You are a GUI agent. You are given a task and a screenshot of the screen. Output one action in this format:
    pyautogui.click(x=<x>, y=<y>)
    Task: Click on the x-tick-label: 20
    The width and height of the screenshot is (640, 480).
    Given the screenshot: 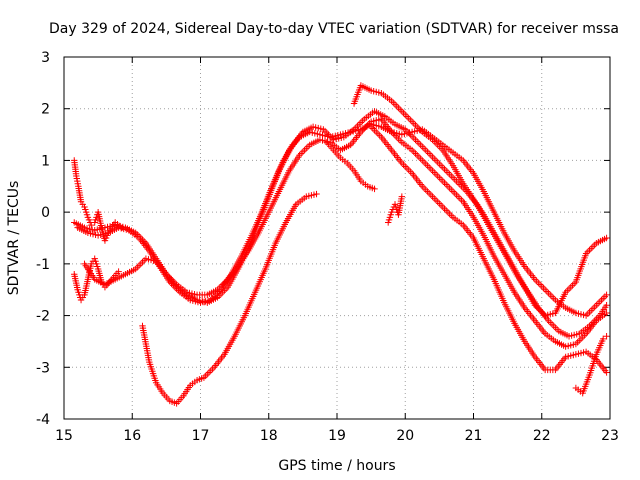 What is the action you would take?
    pyautogui.click(x=405, y=436)
    